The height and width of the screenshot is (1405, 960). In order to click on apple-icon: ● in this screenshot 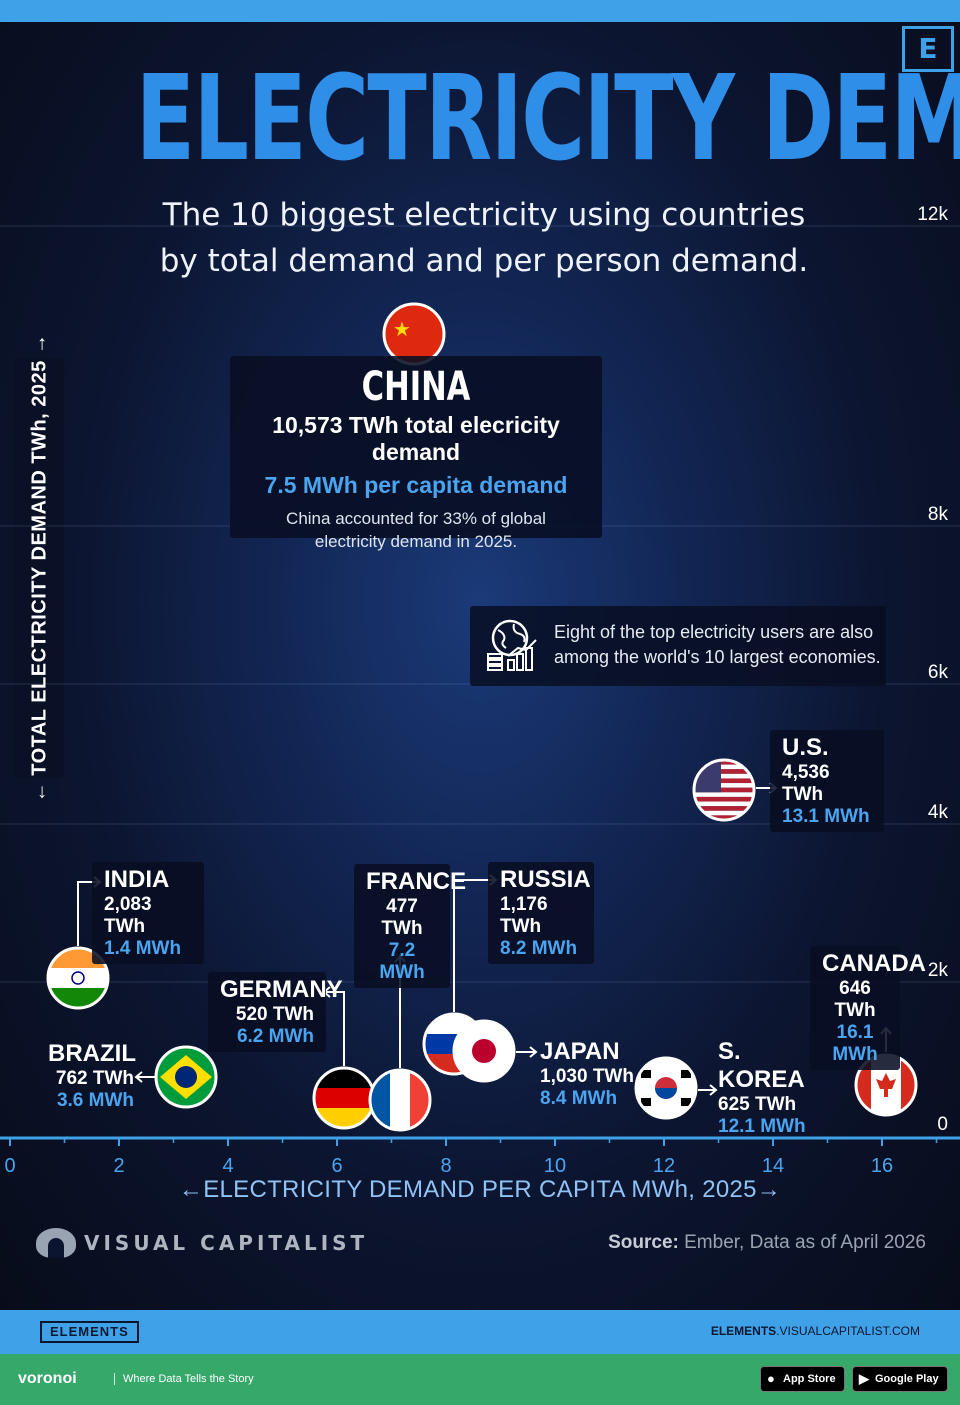, I will do `click(771, 1378)`.